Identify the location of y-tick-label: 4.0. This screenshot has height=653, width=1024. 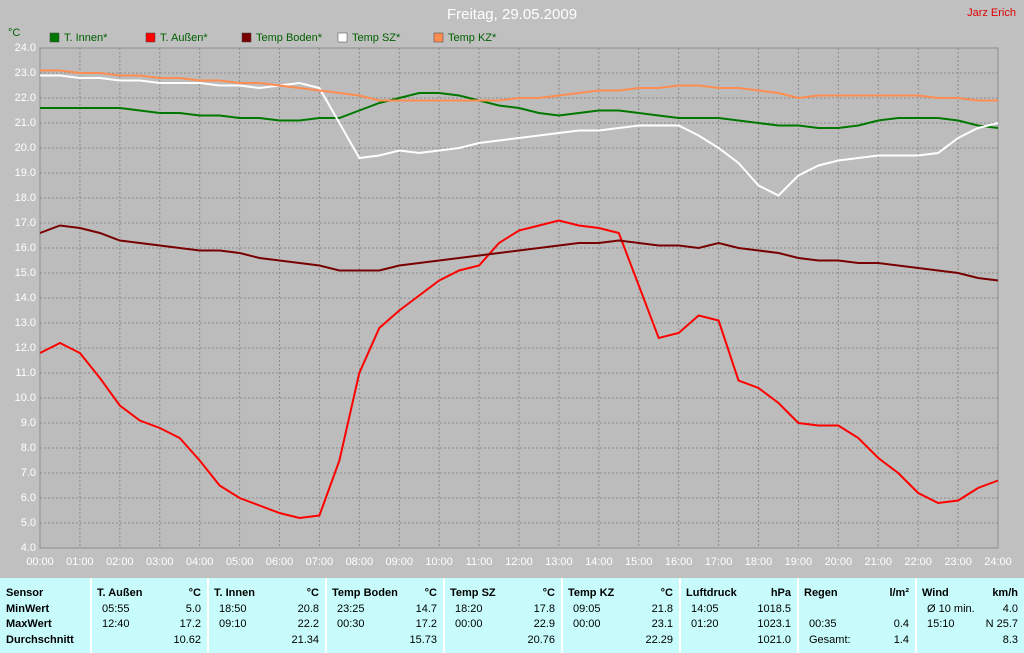
(28, 548).